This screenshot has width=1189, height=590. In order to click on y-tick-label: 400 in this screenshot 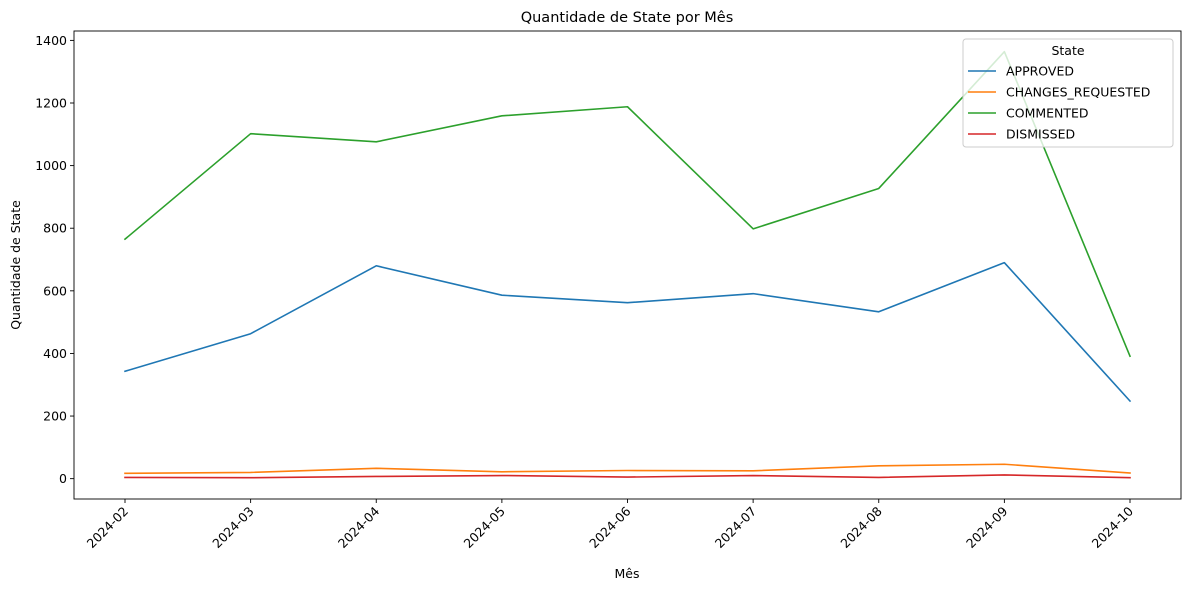, I will do `click(55, 353)`.